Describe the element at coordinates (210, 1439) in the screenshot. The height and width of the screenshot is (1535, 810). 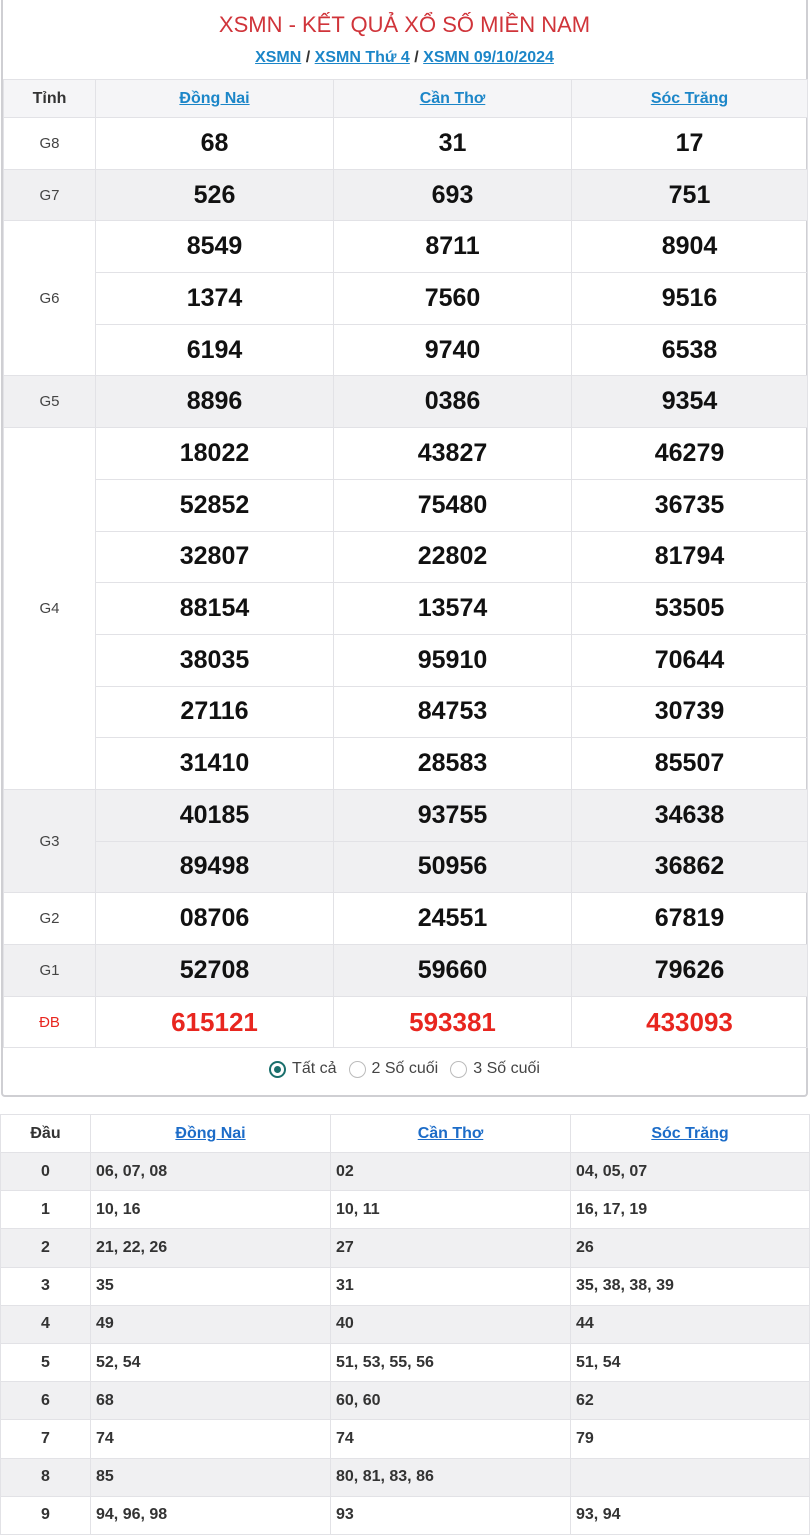
I see `loto-numbers: 74` at that location.